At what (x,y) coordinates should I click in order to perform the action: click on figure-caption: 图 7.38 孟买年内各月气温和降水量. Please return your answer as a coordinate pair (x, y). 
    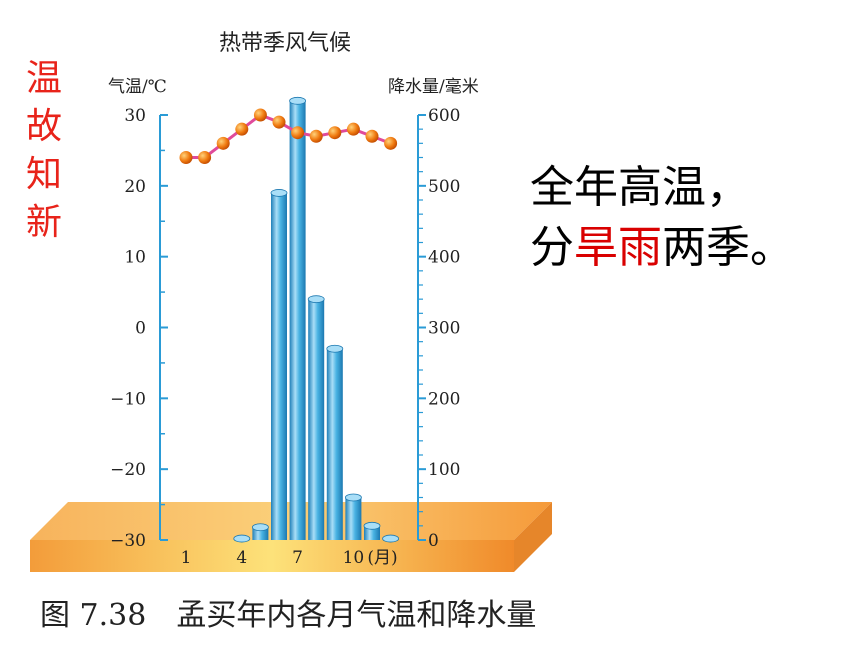
    Looking at the image, I should click on (288, 615).